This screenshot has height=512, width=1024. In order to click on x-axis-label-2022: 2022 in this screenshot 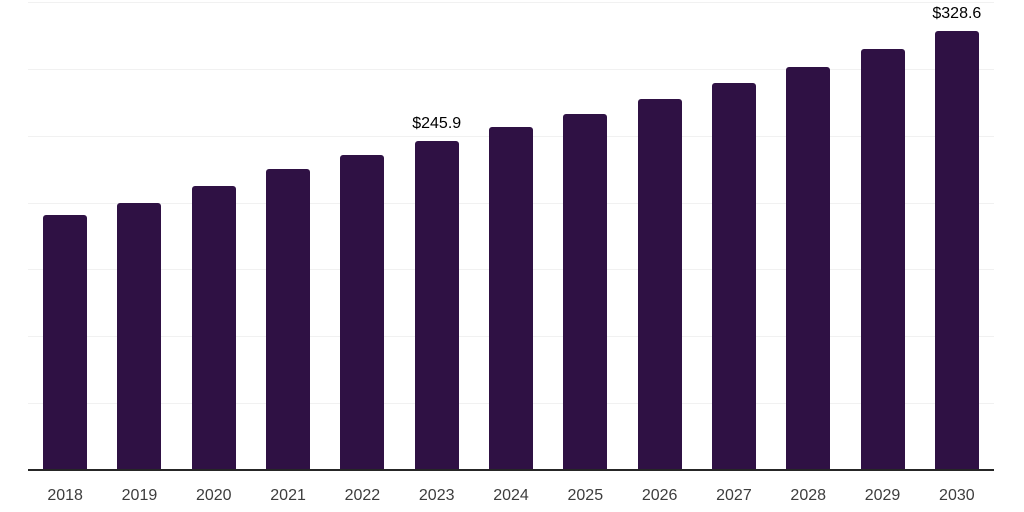, I will do `click(362, 495)`.